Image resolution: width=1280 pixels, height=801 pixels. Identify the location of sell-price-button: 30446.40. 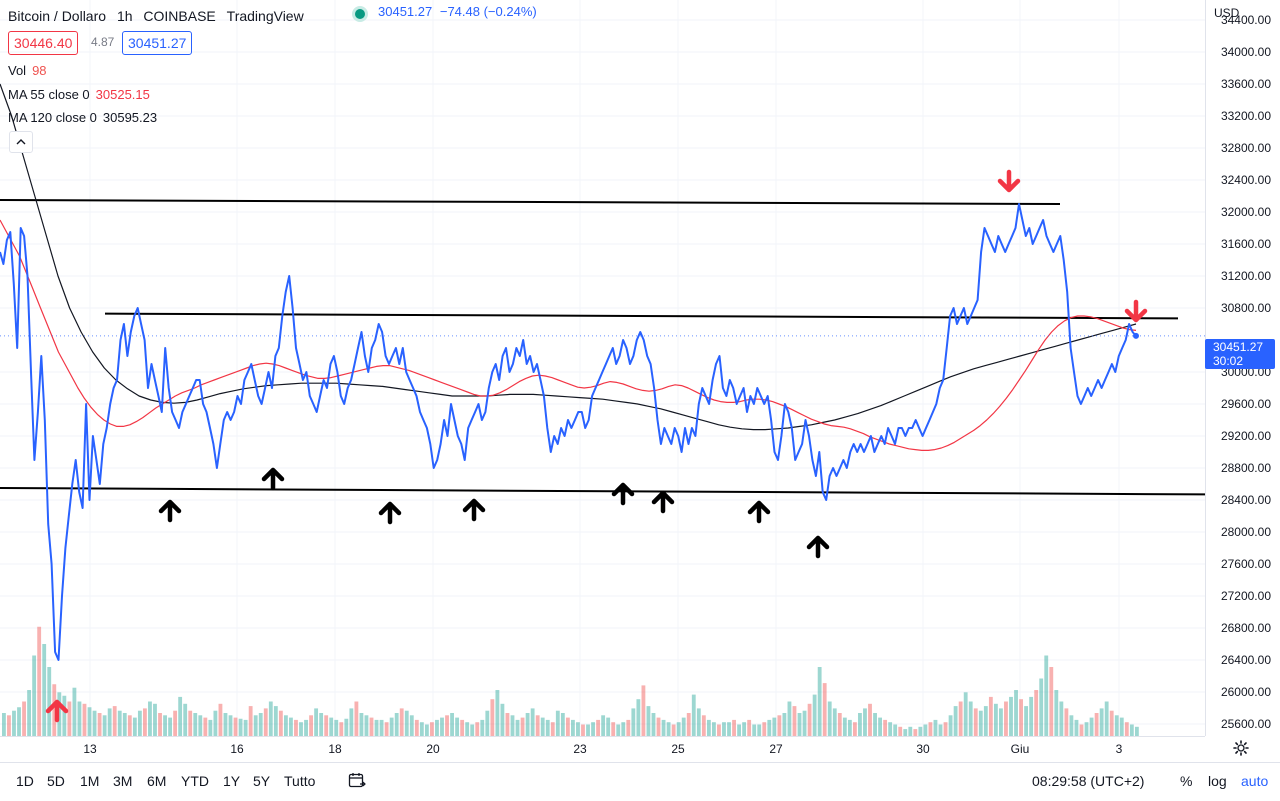
(43, 43).